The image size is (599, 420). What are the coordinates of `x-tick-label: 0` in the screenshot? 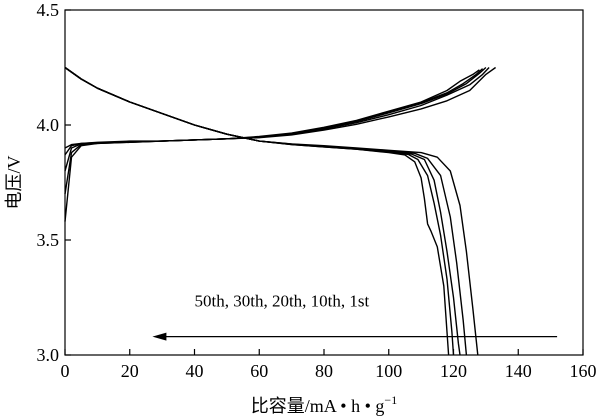 It's located at (65, 371).